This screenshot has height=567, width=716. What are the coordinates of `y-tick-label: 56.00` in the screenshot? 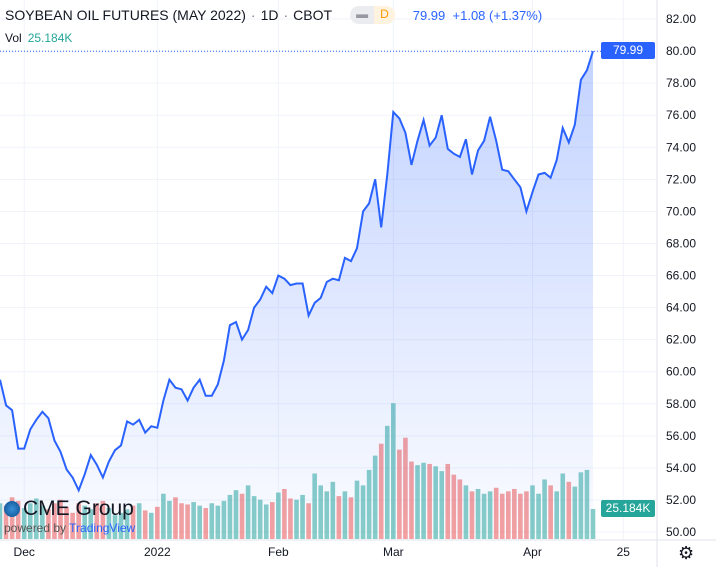 It's located at (681, 436).